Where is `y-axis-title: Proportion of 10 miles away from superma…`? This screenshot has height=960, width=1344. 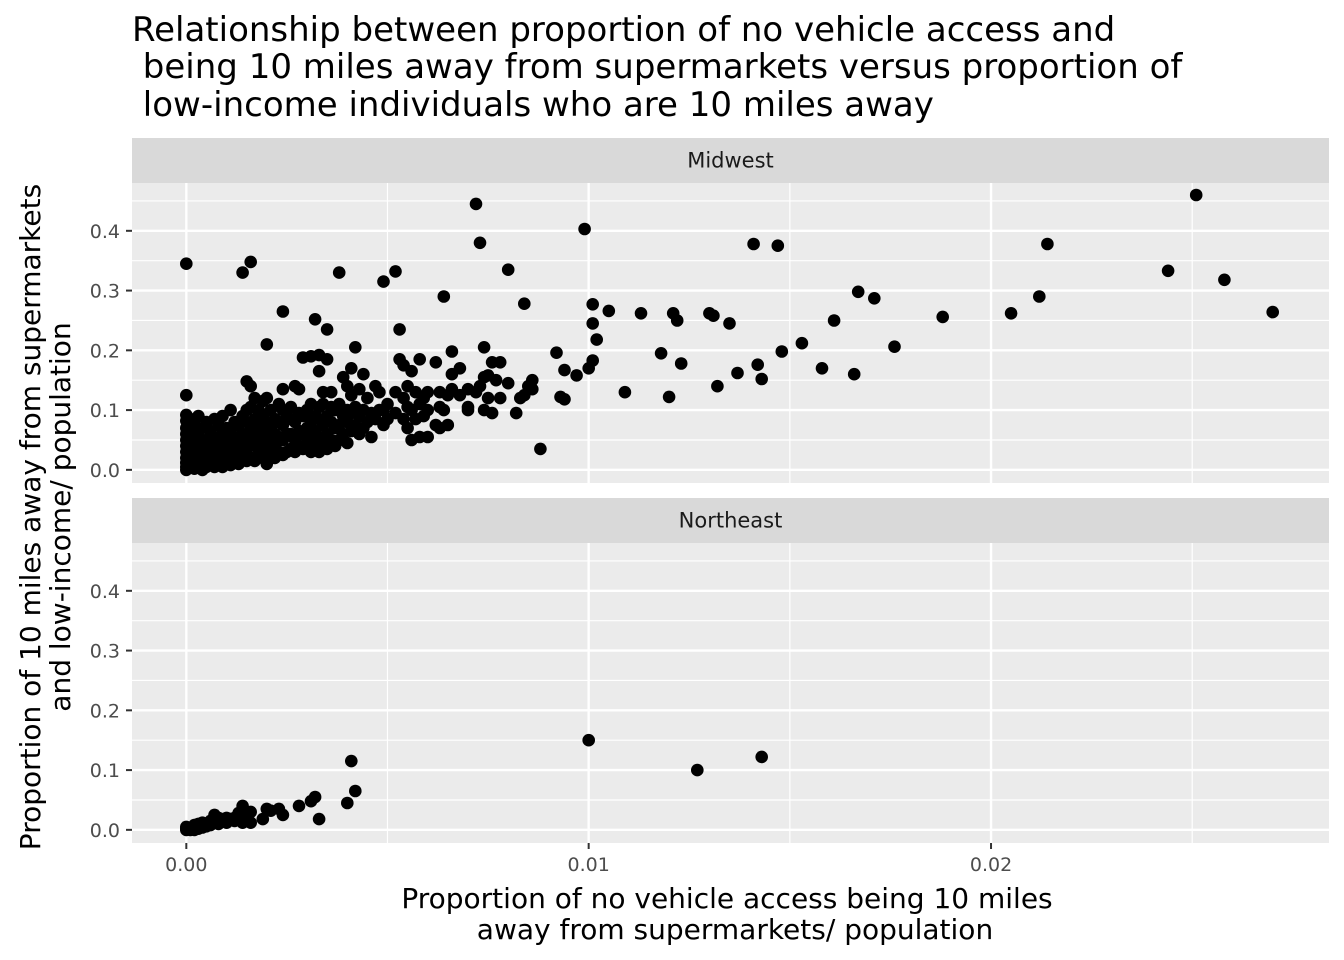
y-axis-title: Proportion of 10 miles away from superma… is located at coordinates (45, 517).